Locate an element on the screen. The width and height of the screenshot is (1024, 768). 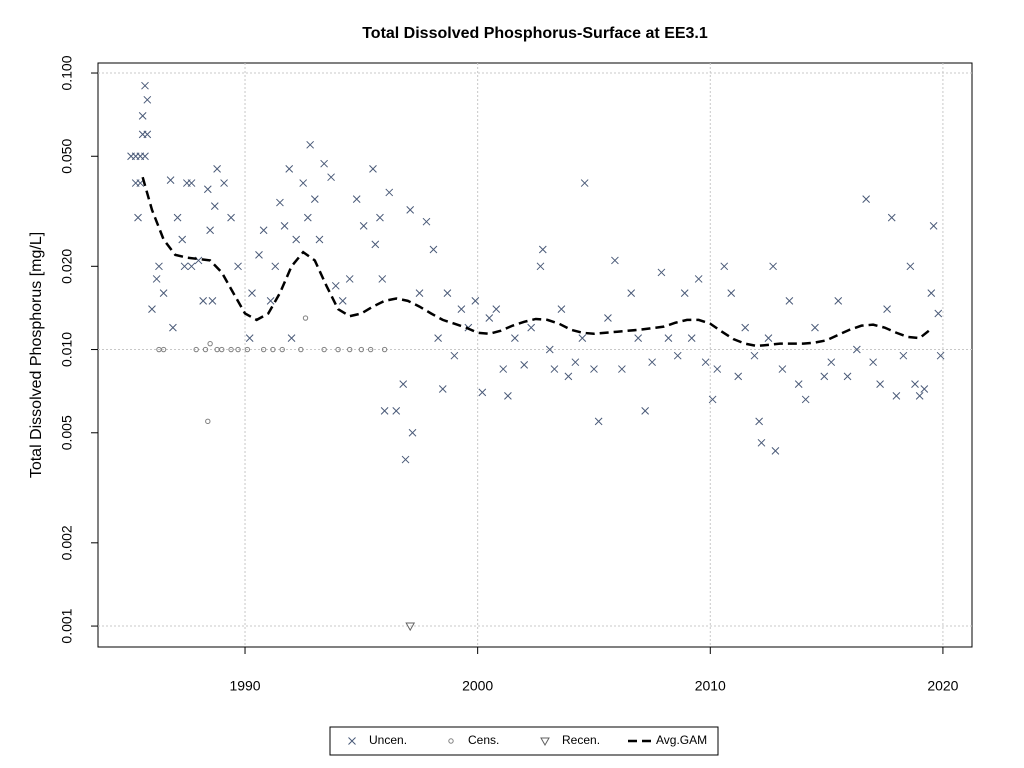
y-tick-label: 0.100 is located at coordinates (67, 72).